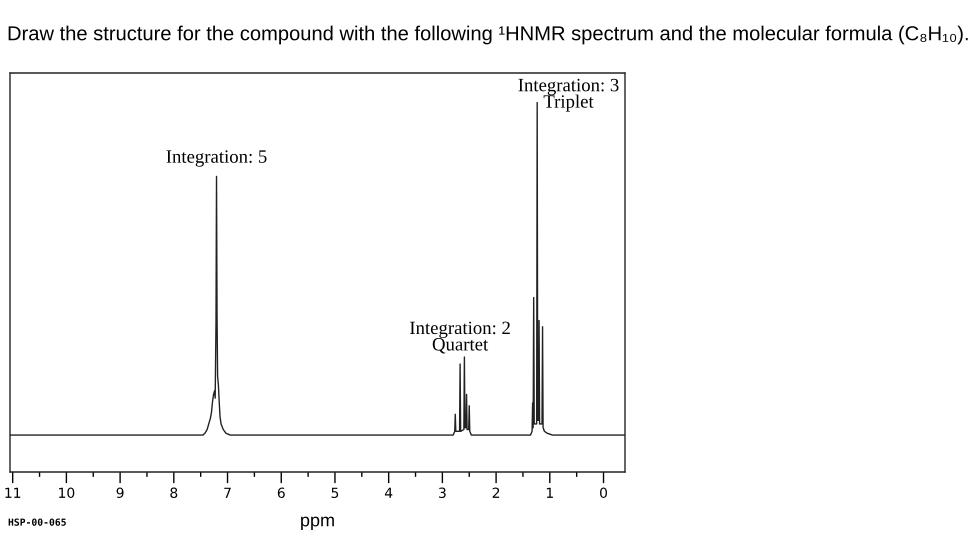 This screenshot has width=978, height=543. What do you see at coordinates (496, 493) in the screenshot?
I see `x-tick-label: 2` at bounding box center [496, 493].